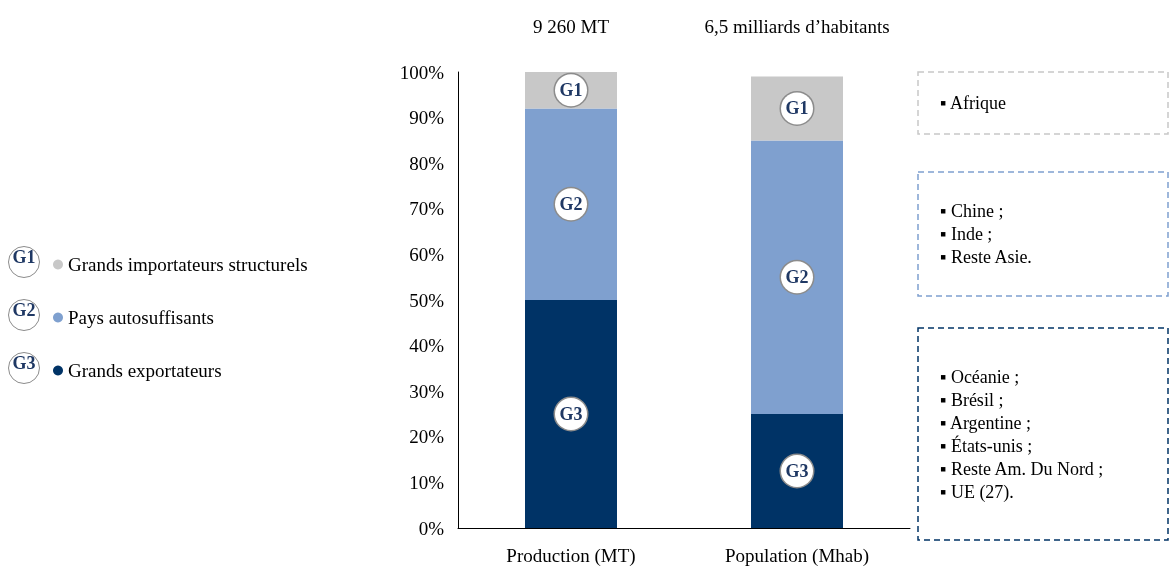 This screenshot has height=578, width=1173. What do you see at coordinates (797, 26) in the screenshot?
I see `text: 6,5 milliards d’habitants` at bounding box center [797, 26].